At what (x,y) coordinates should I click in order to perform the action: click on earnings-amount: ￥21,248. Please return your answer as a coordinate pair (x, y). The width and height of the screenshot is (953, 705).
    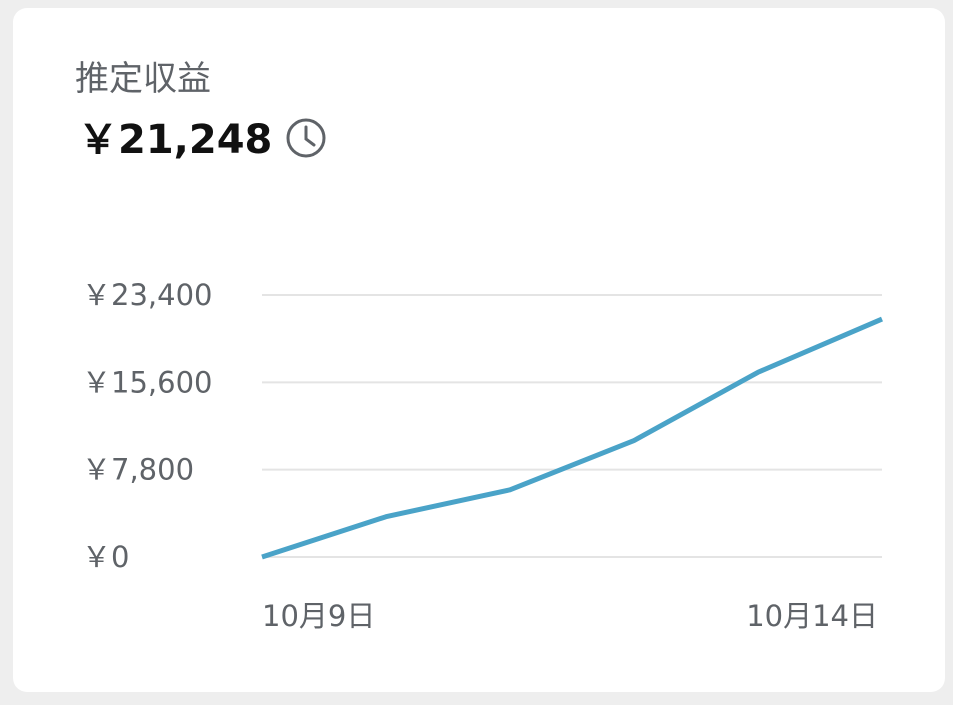
    Looking at the image, I should click on (175, 140).